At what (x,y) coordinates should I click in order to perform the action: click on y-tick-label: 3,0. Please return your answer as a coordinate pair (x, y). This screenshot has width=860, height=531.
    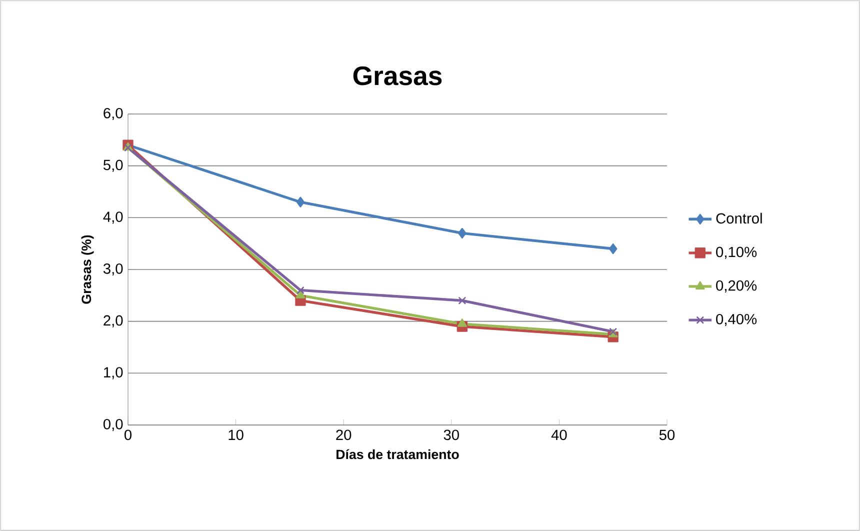
    Looking at the image, I should click on (113, 269).